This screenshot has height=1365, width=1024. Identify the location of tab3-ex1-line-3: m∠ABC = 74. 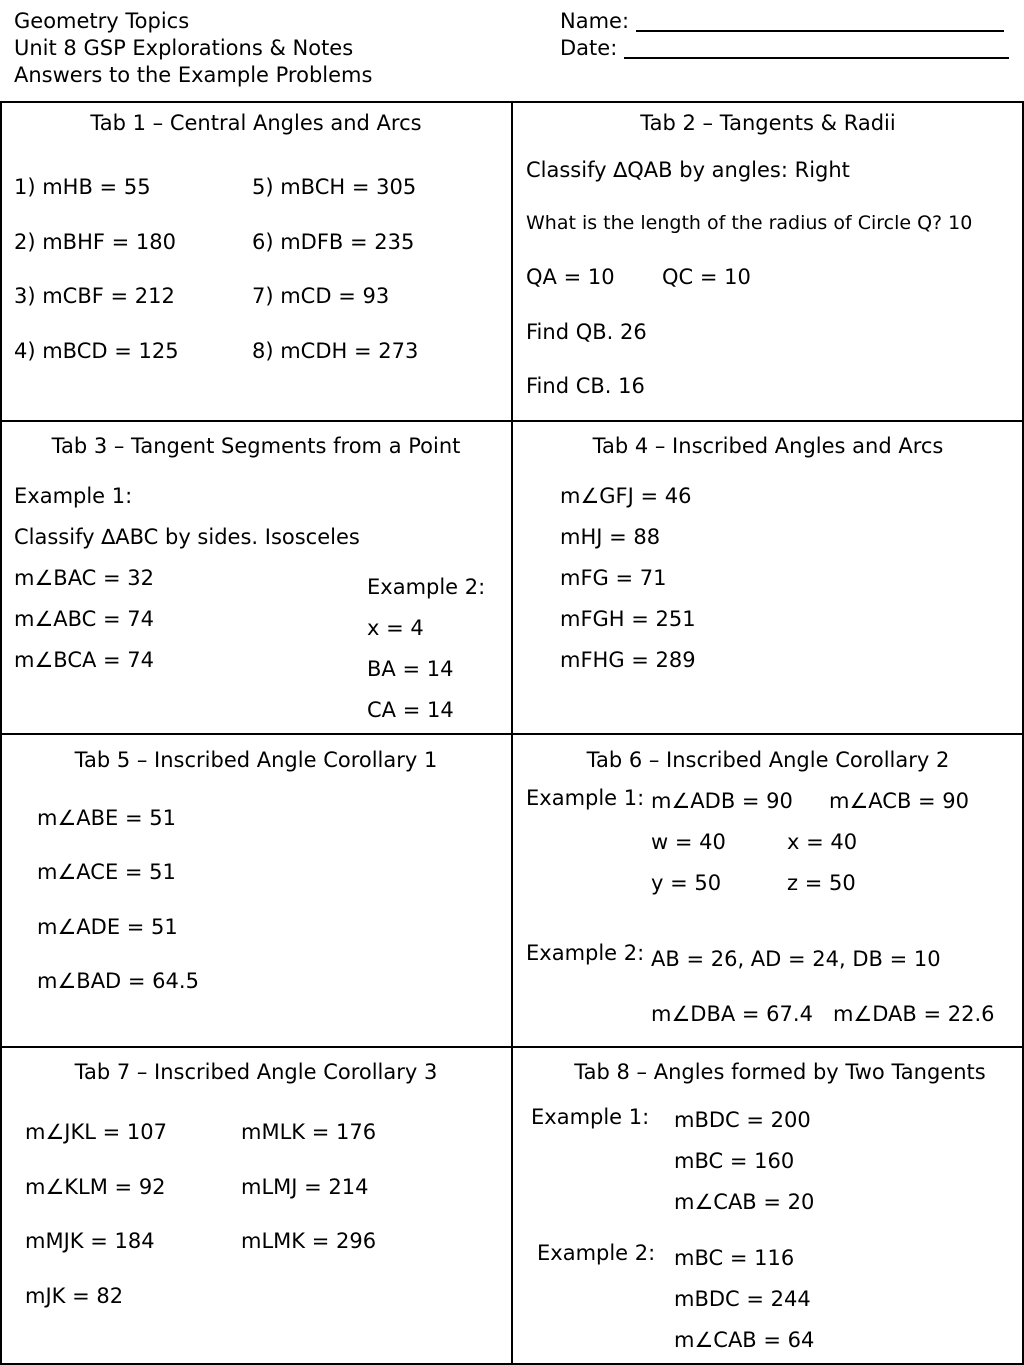
(84, 619).